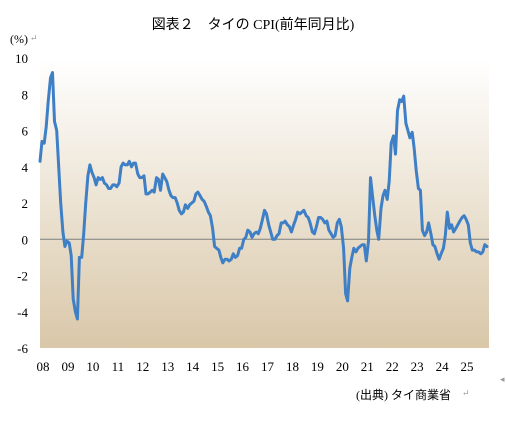  Describe the element at coordinates (22, 276) in the screenshot. I see `y-tick-label: -2` at that location.